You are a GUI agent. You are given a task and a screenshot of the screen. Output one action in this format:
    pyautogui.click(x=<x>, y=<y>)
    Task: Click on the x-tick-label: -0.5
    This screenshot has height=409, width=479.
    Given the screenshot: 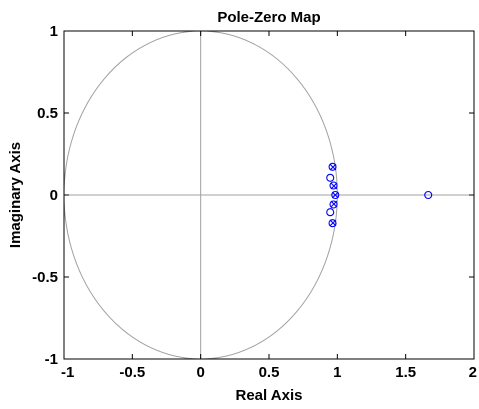 What is the action you would take?
    pyautogui.click(x=132, y=372)
    